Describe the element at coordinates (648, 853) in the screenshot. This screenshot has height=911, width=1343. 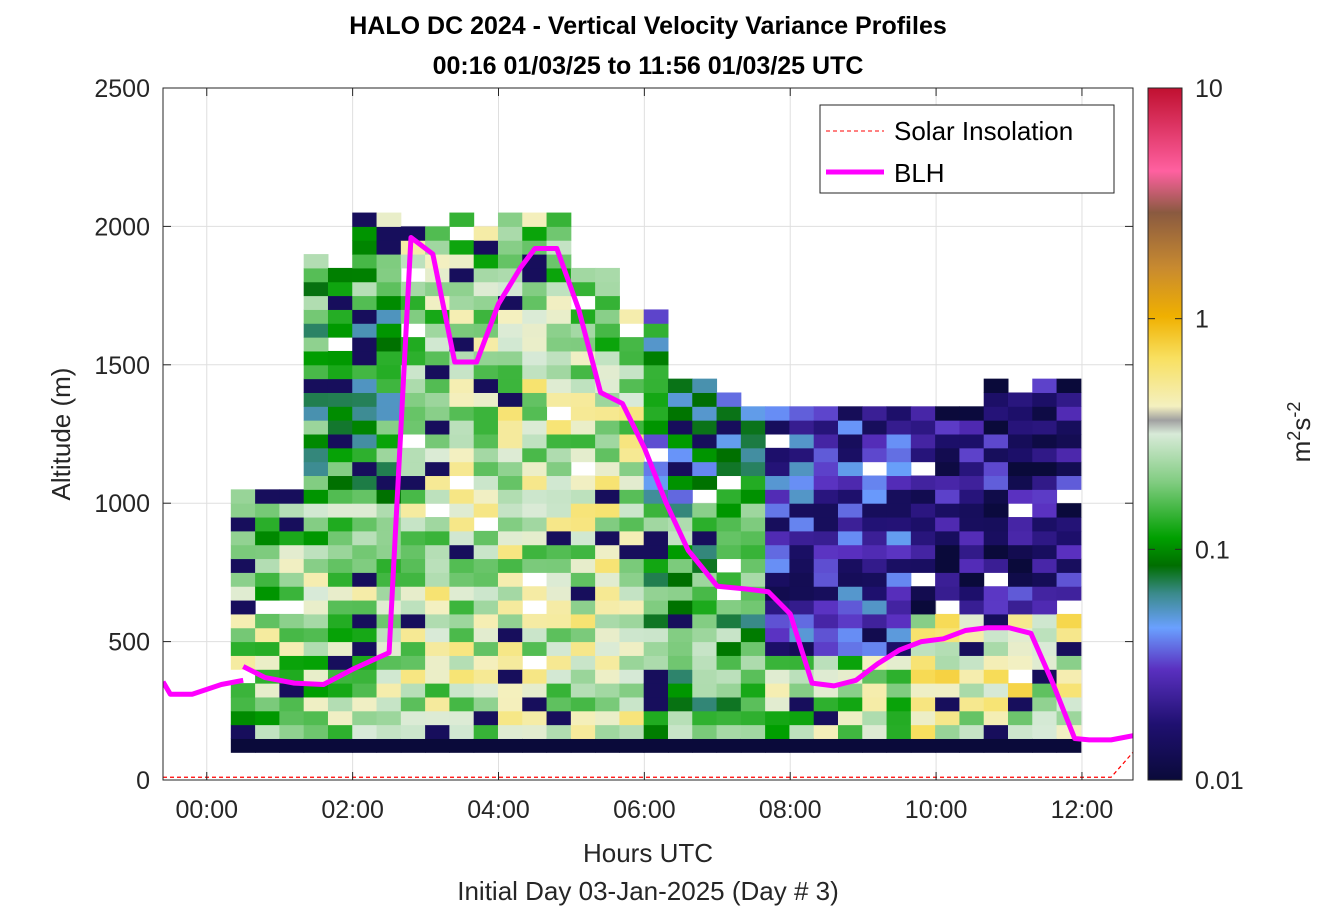
I see `x-axis-label: Hours UTC` at that location.